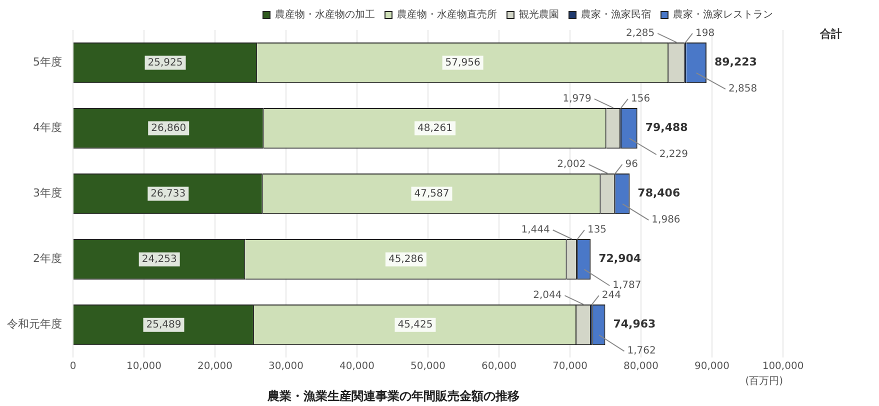 This screenshot has width=879, height=406. What do you see at coordinates (357, 366) in the screenshot?
I see `x-tick-label: 40,000` at bounding box center [357, 366].